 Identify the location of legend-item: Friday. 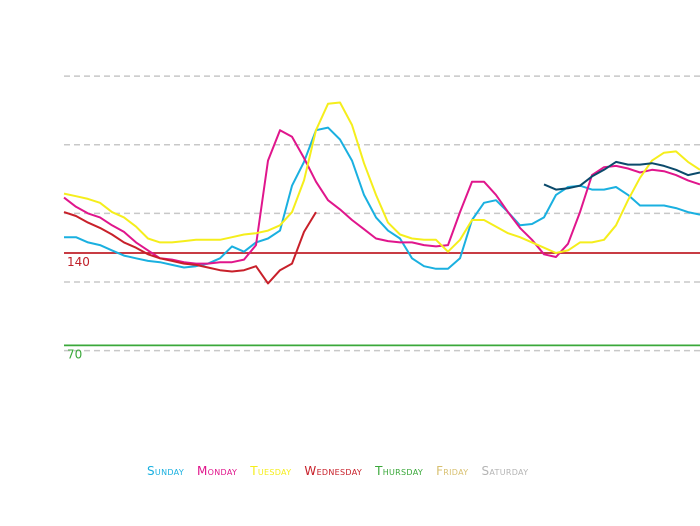
(452, 471).